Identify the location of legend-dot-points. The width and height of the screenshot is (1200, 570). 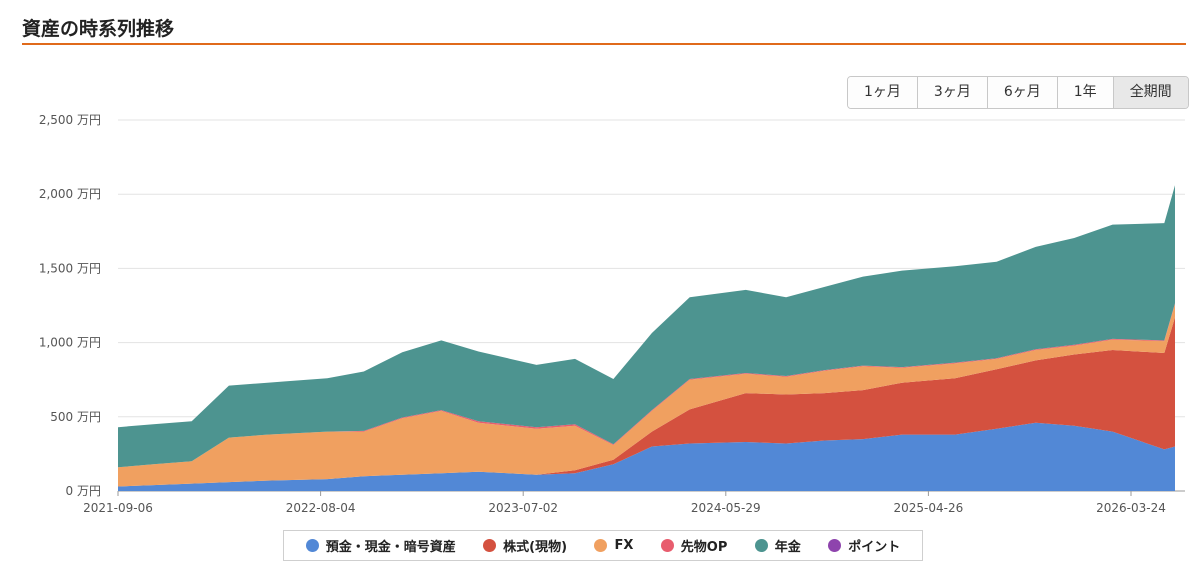
(835, 545).